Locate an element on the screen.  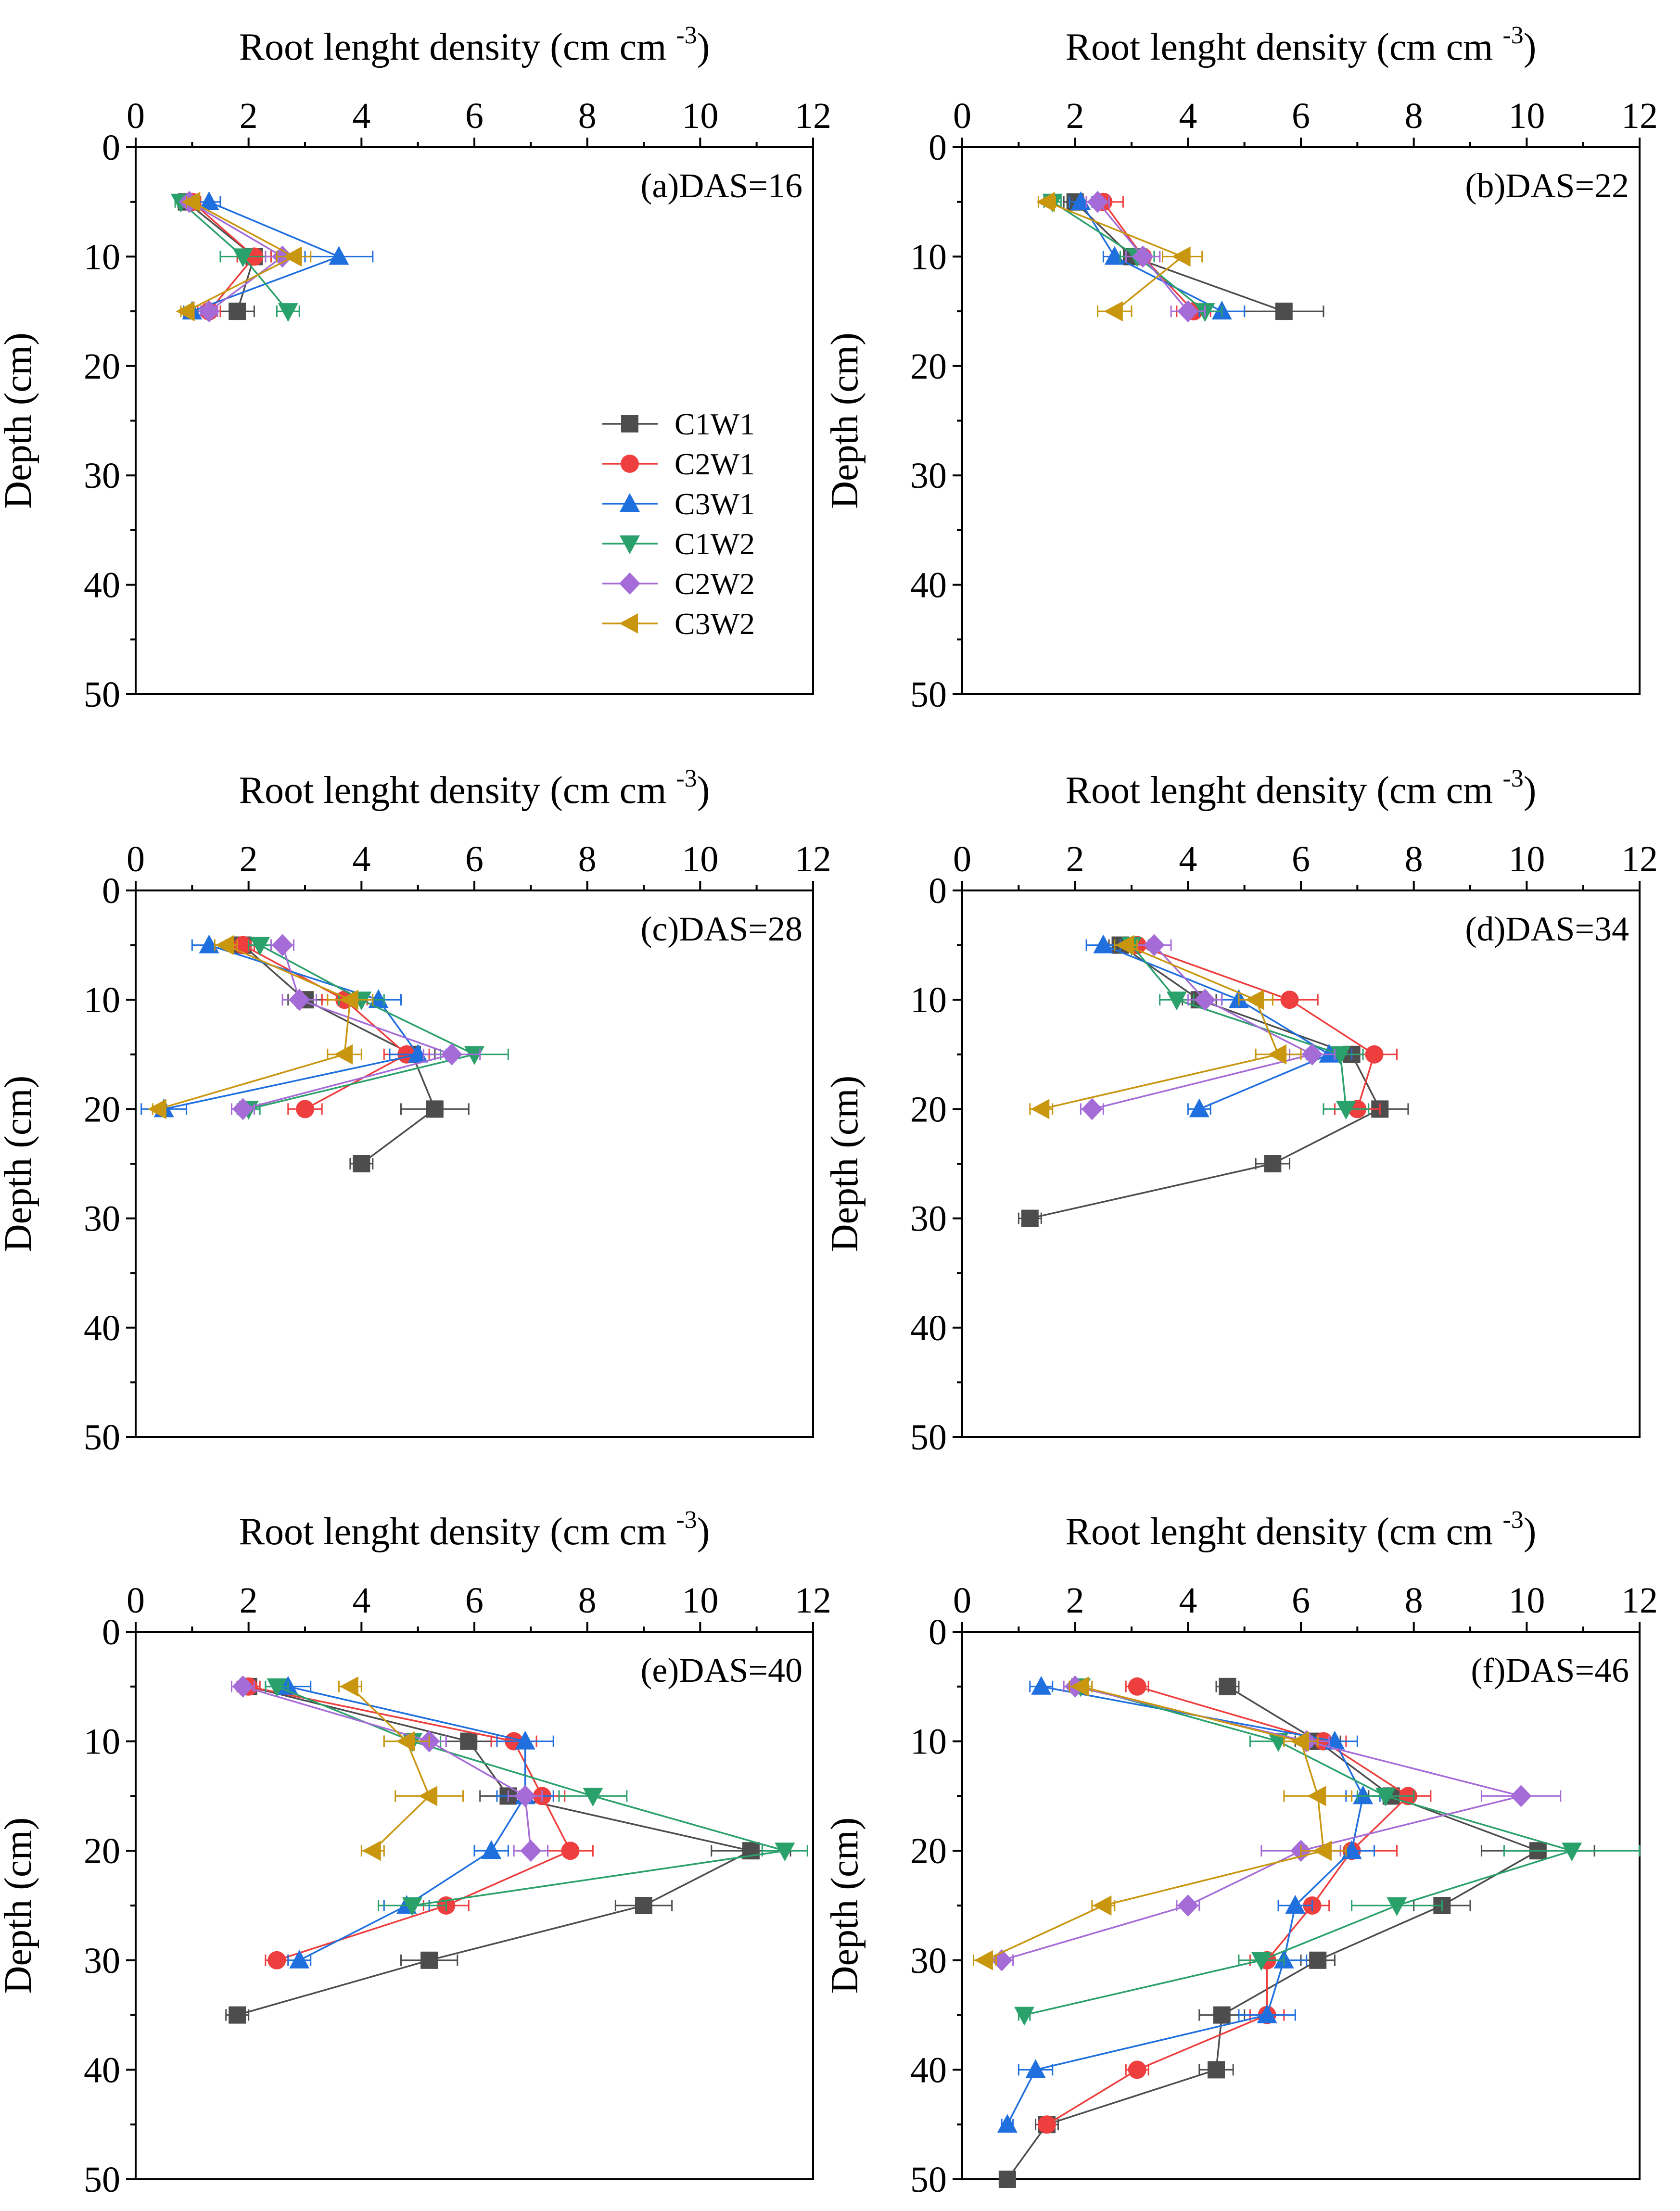
plot-frame is located at coordinates (475, 1905).